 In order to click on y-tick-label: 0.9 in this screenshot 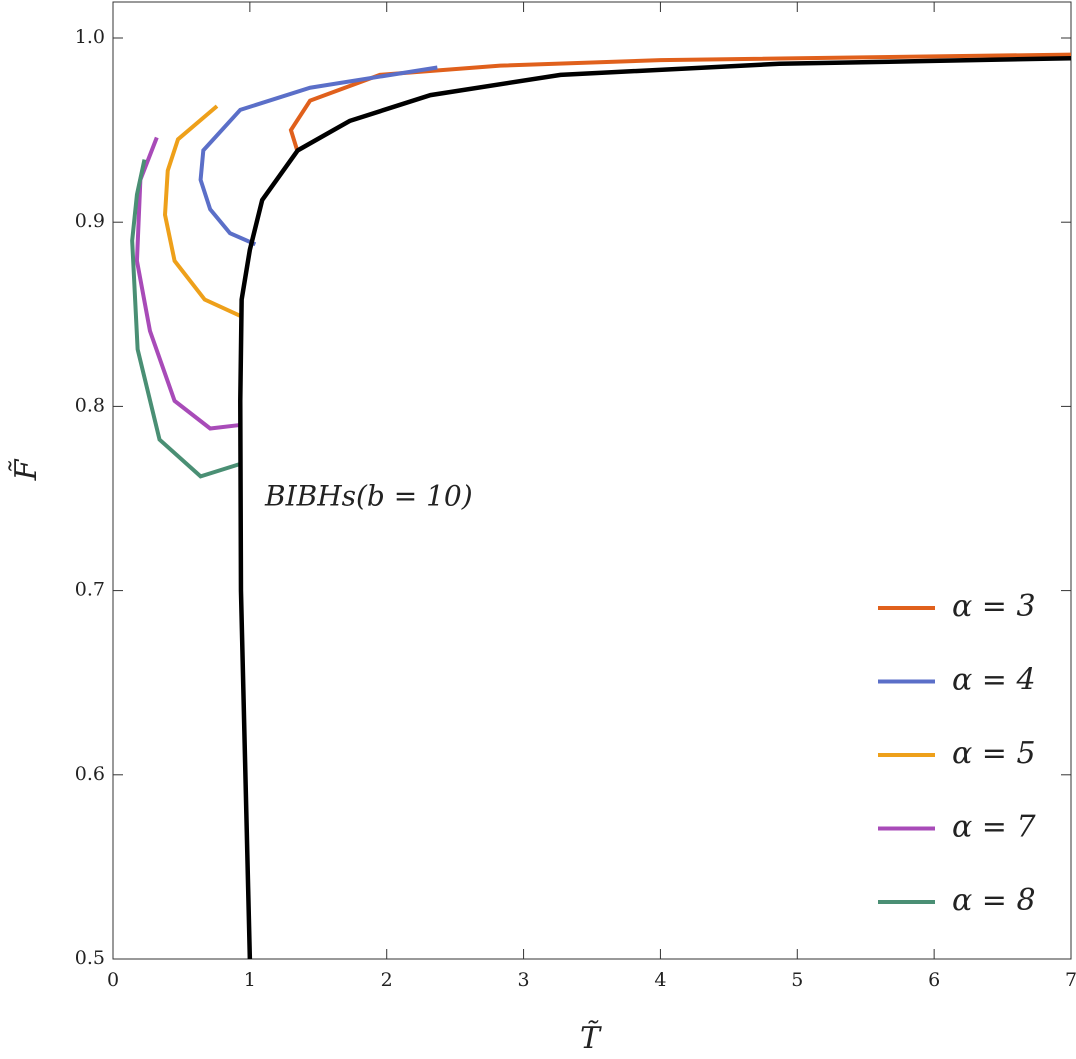, I will do `click(90, 221)`.